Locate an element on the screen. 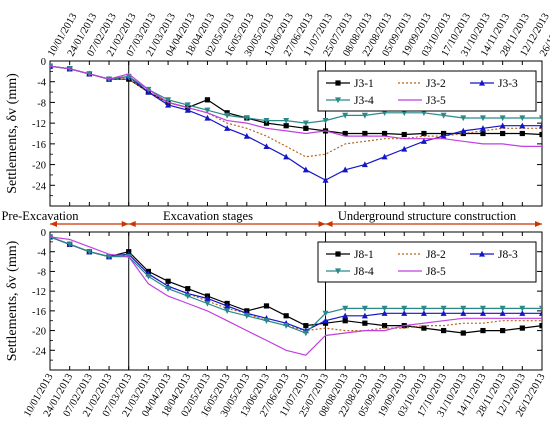 The width and height of the screenshot is (550, 442). legend-label-j3-2: J3-2 is located at coordinates (436, 84).